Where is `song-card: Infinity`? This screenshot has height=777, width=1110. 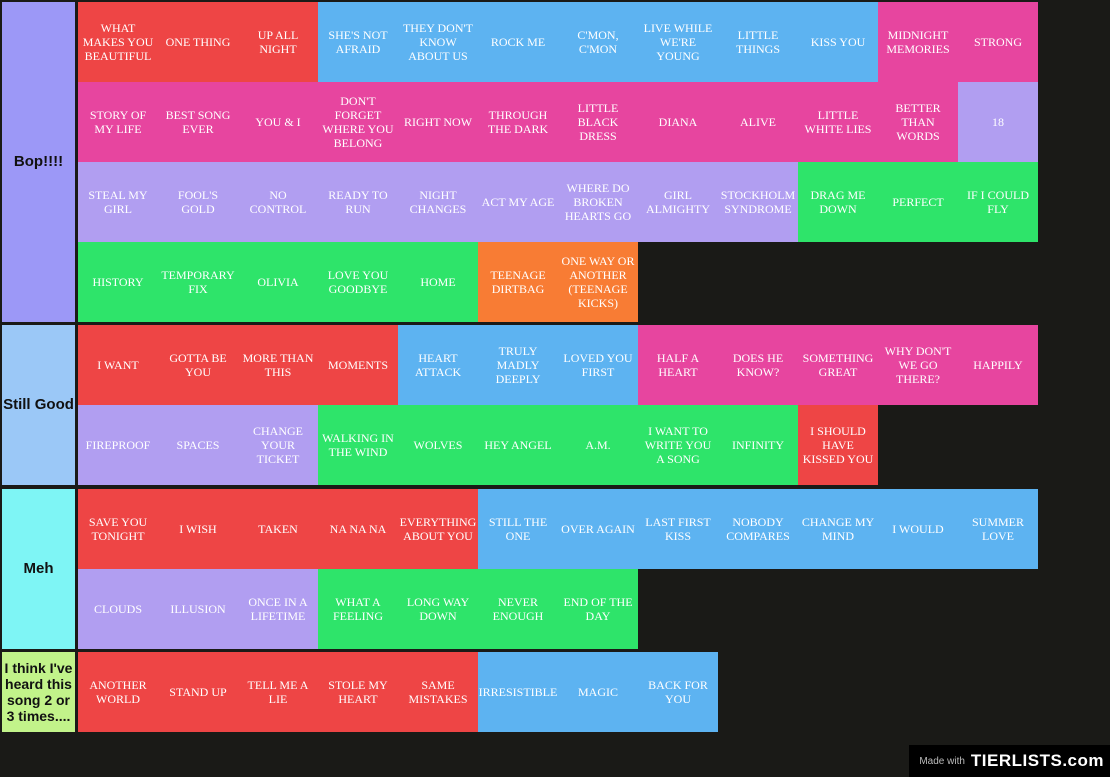 song-card: Infinity is located at coordinates (758, 445).